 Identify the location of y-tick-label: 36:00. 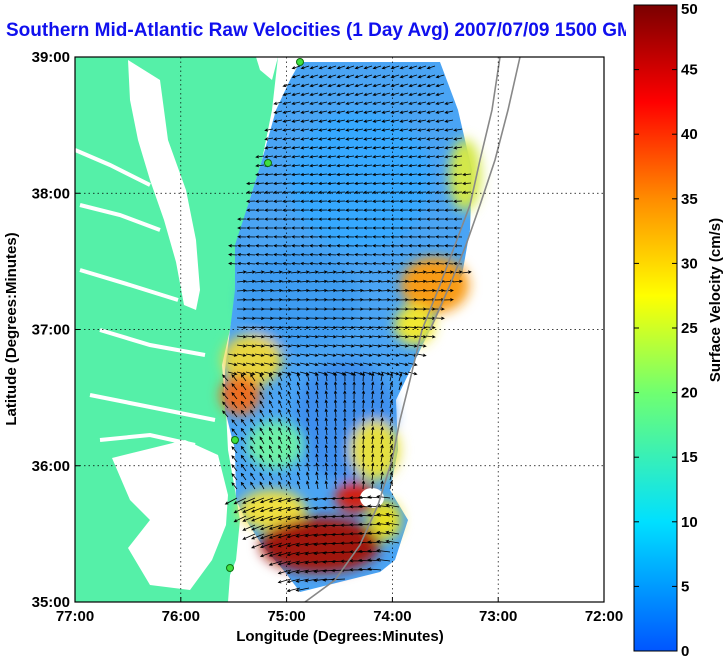
(51, 466).